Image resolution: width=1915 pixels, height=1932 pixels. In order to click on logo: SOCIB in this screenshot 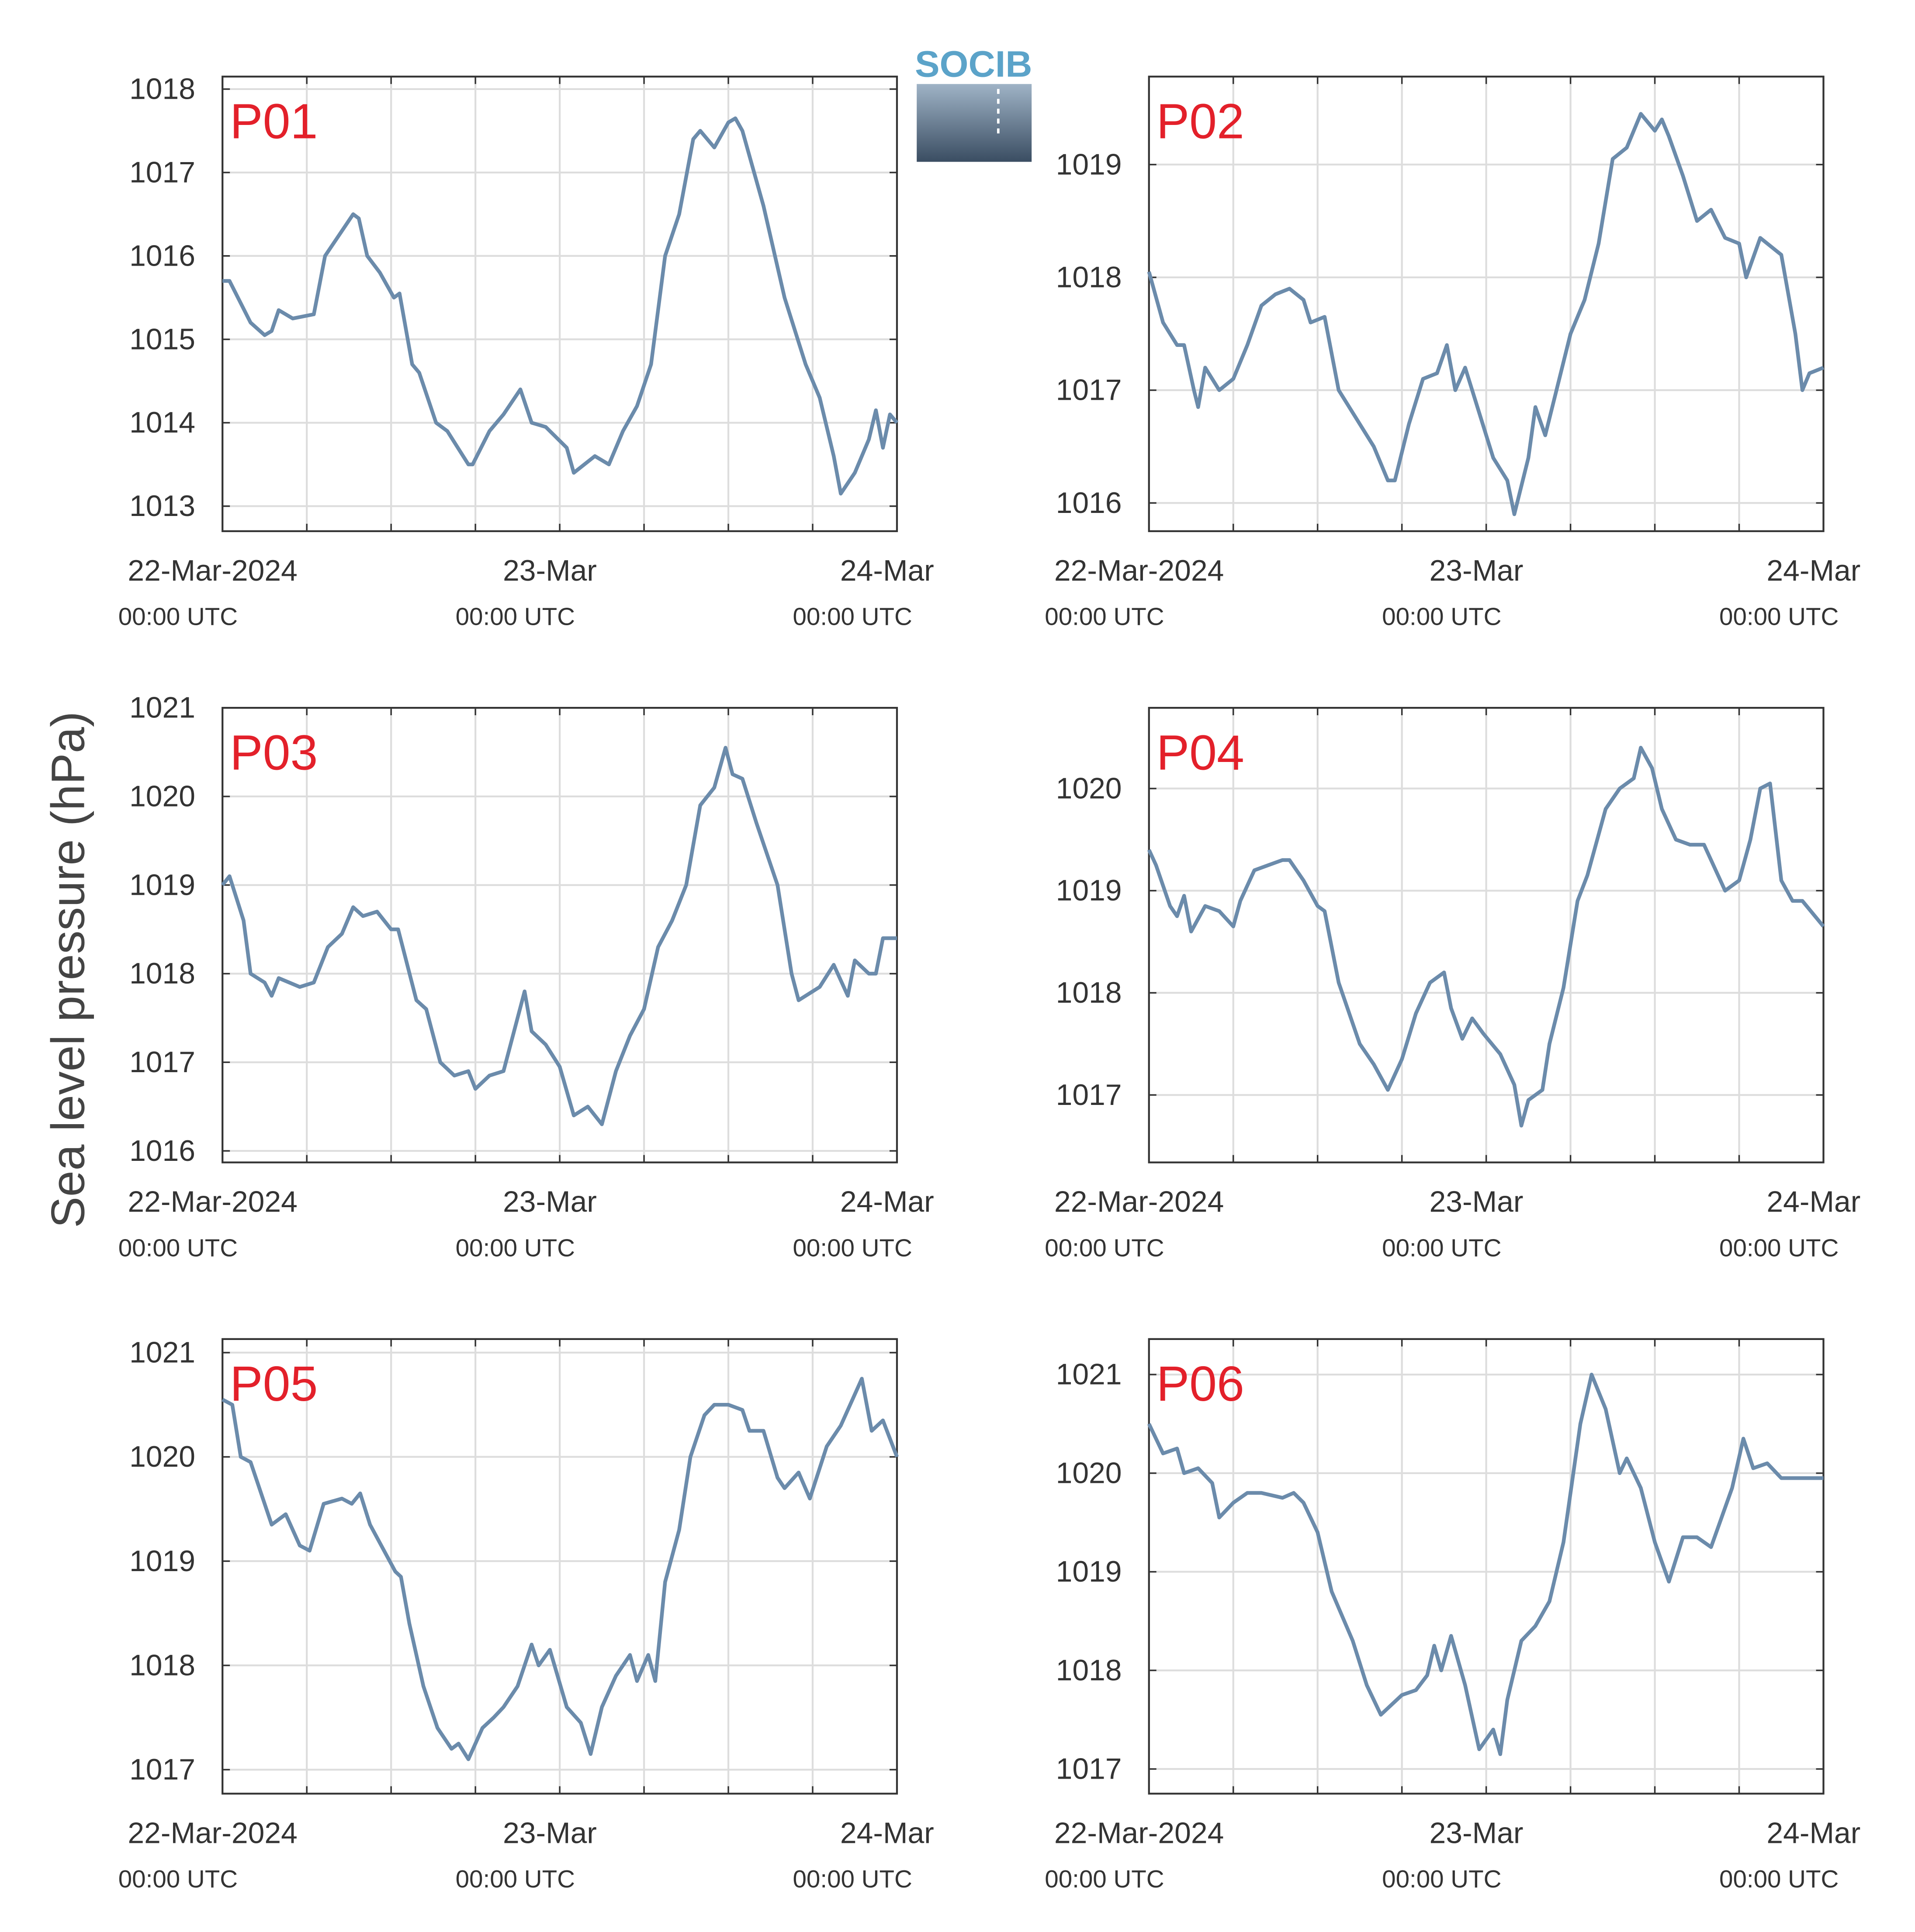, I will do `click(973, 102)`.